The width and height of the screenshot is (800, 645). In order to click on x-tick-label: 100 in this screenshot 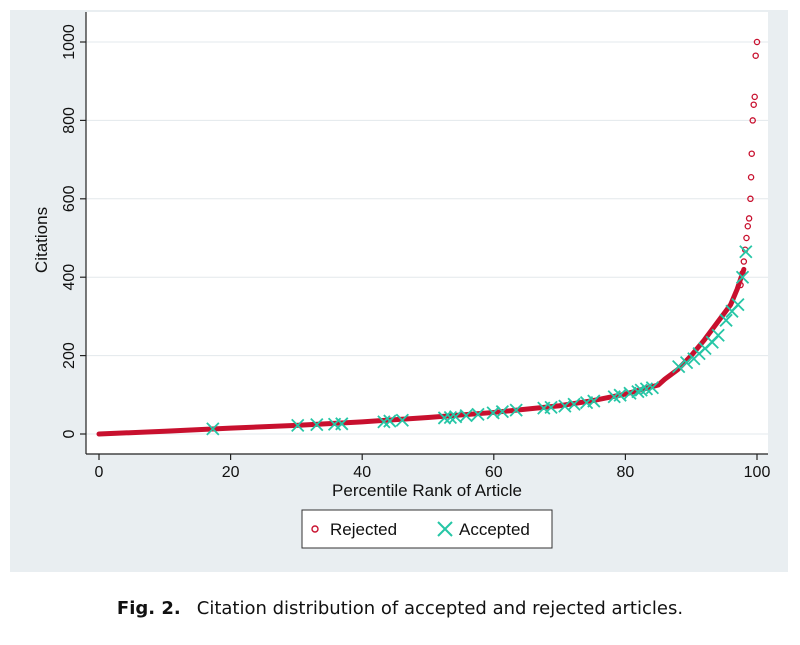, I will do `click(757, 472)`.